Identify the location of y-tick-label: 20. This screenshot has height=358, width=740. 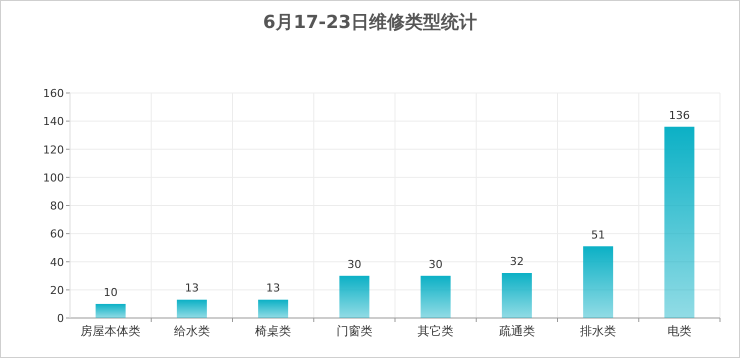
(57, 290).